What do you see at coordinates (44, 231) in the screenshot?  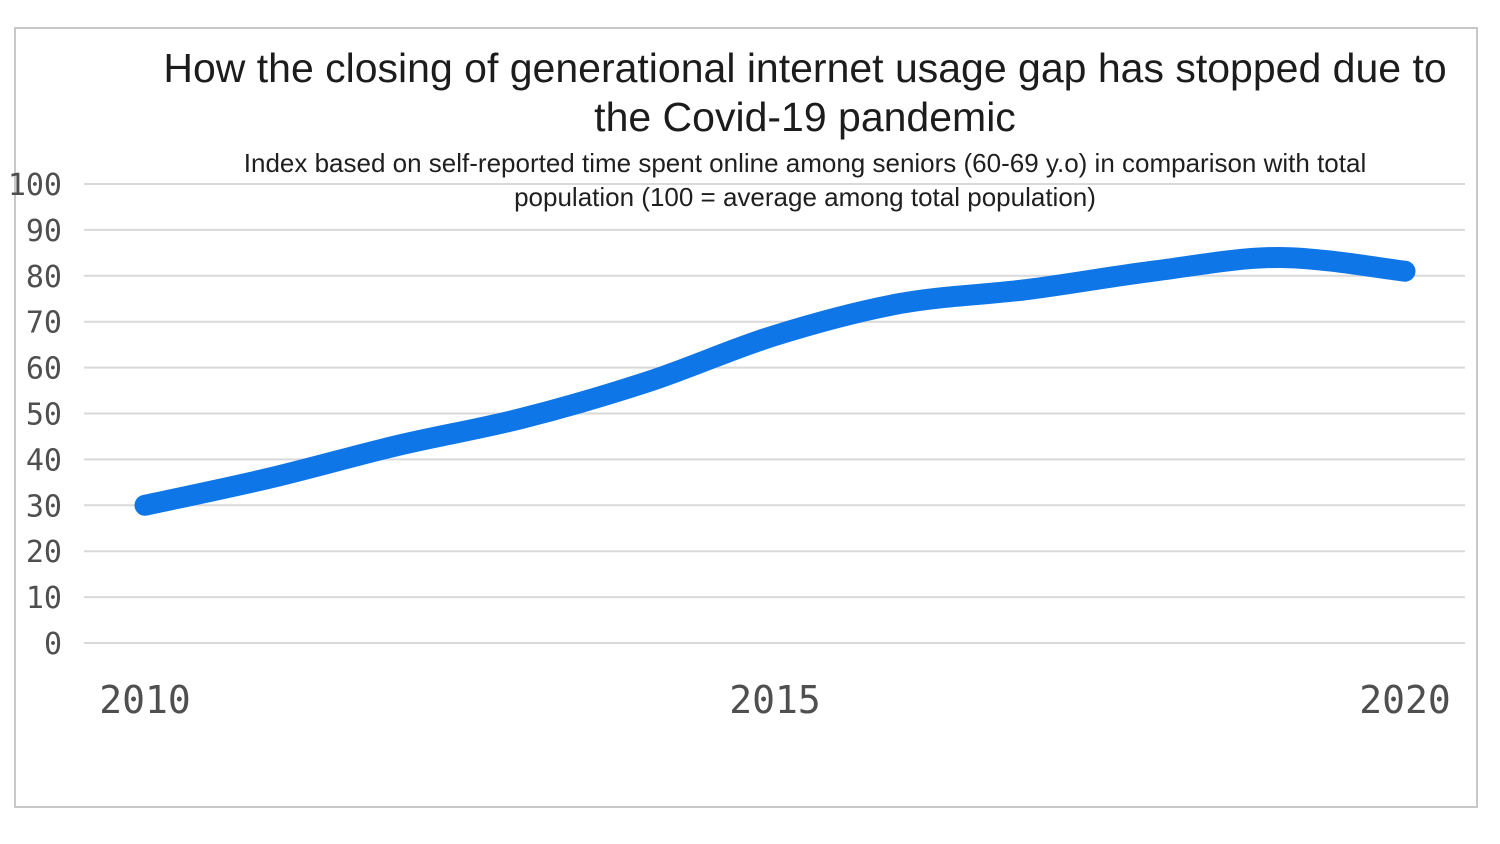 I see `y-axis-tick-label: 90` at bounding box center [44, 231].